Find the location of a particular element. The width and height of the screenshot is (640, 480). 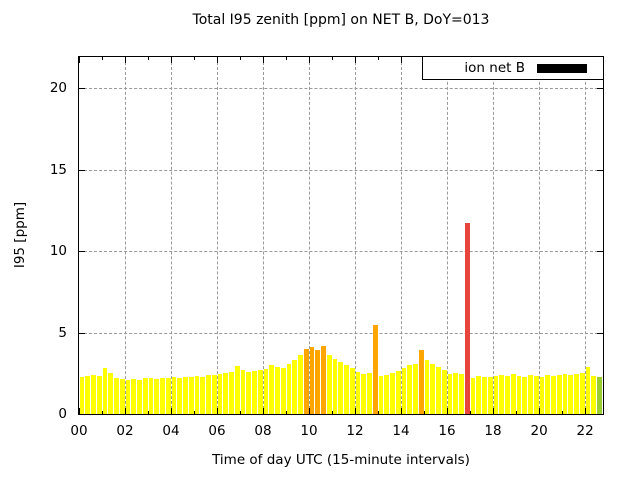

bar-21:15 is located at coordinates (571, 394).